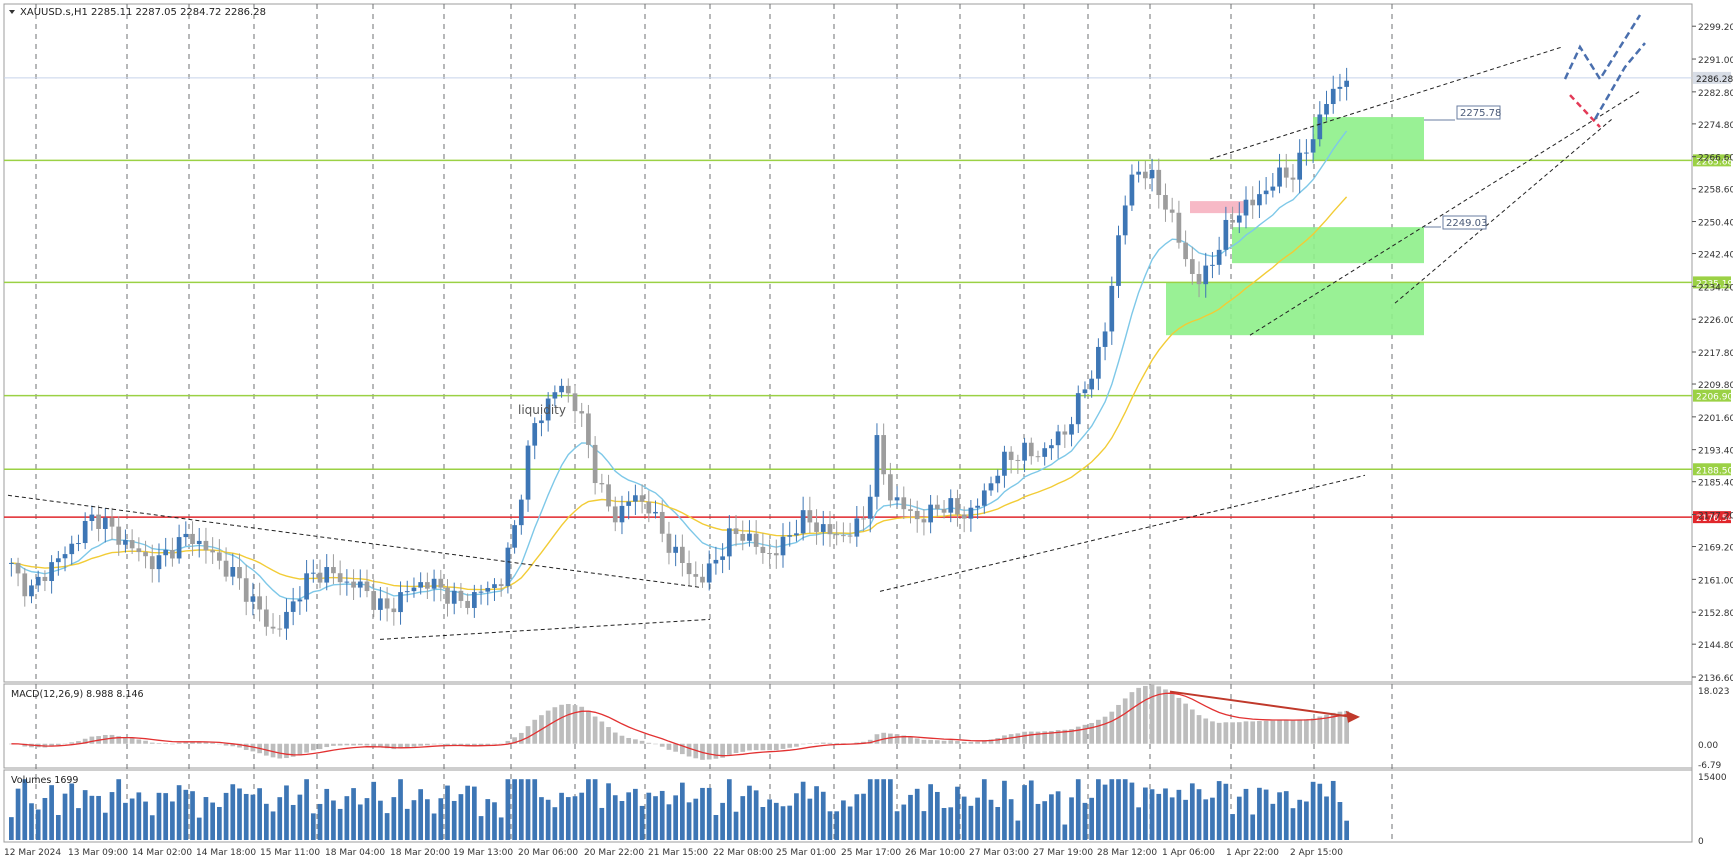 The height and width of the screenshot is (866, 1733). Describe the element at coordinates (1715, 581) in the screenshot. I see `price-tick-17: 2161.00` at that location.